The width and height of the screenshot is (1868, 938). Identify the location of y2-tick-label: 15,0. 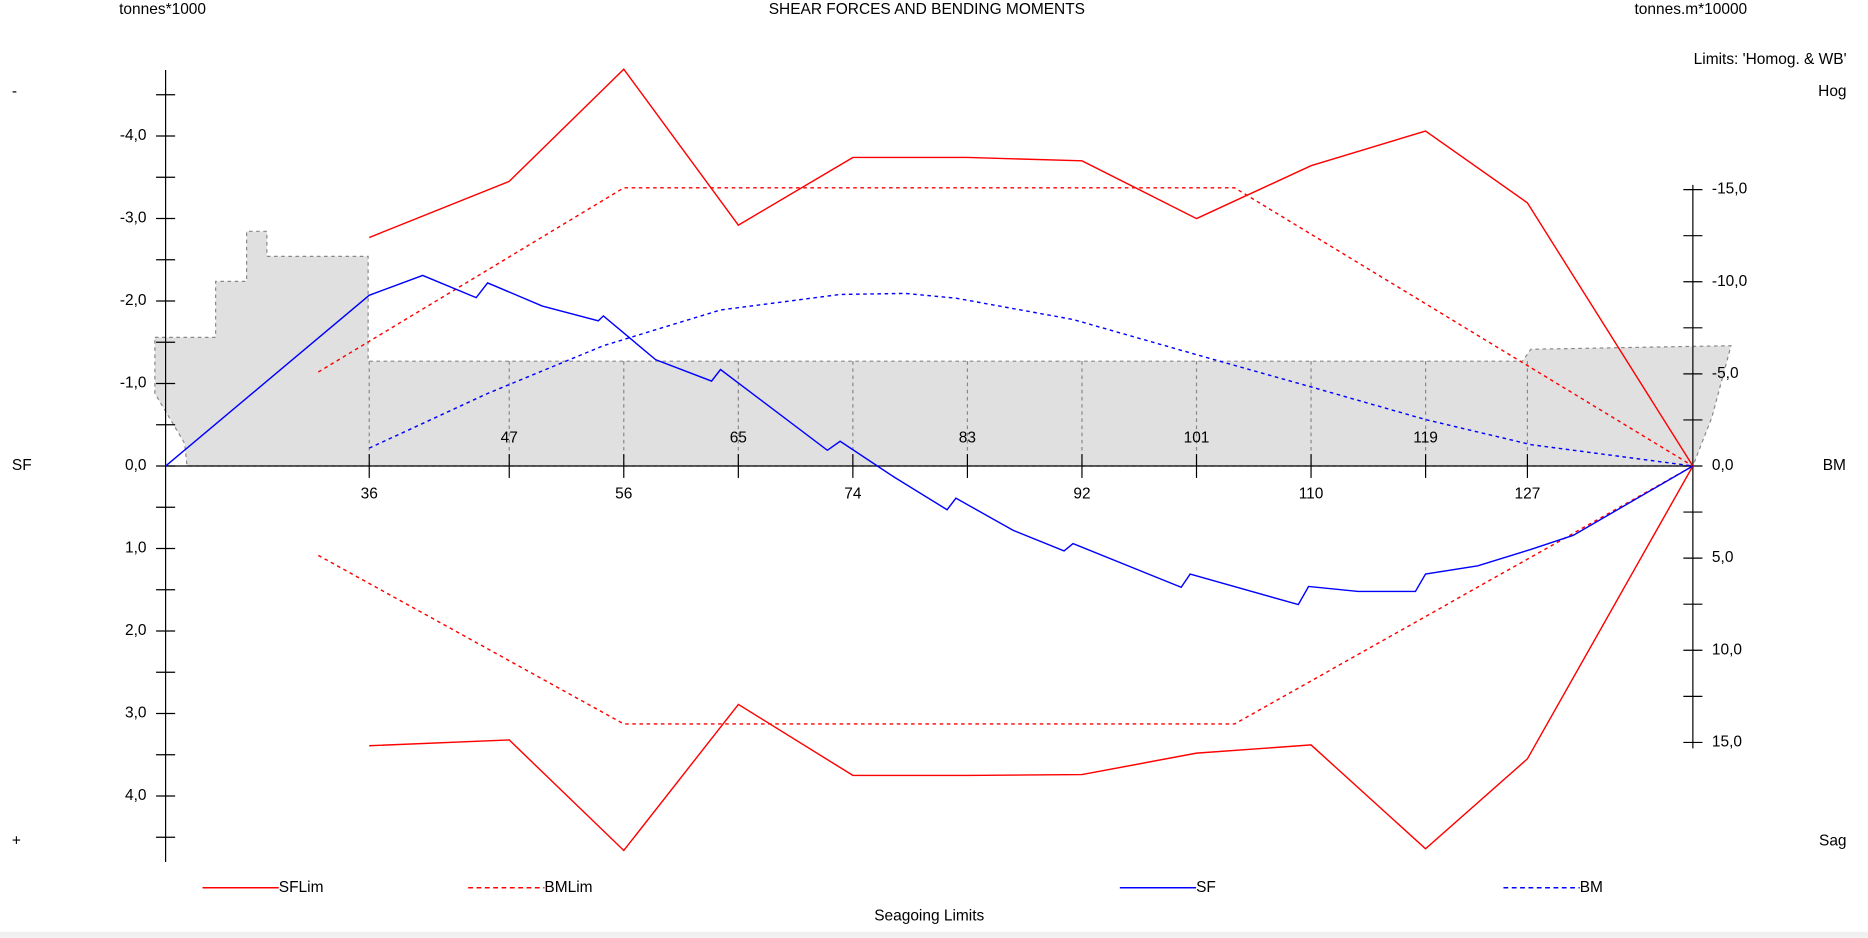
(1727, 742).